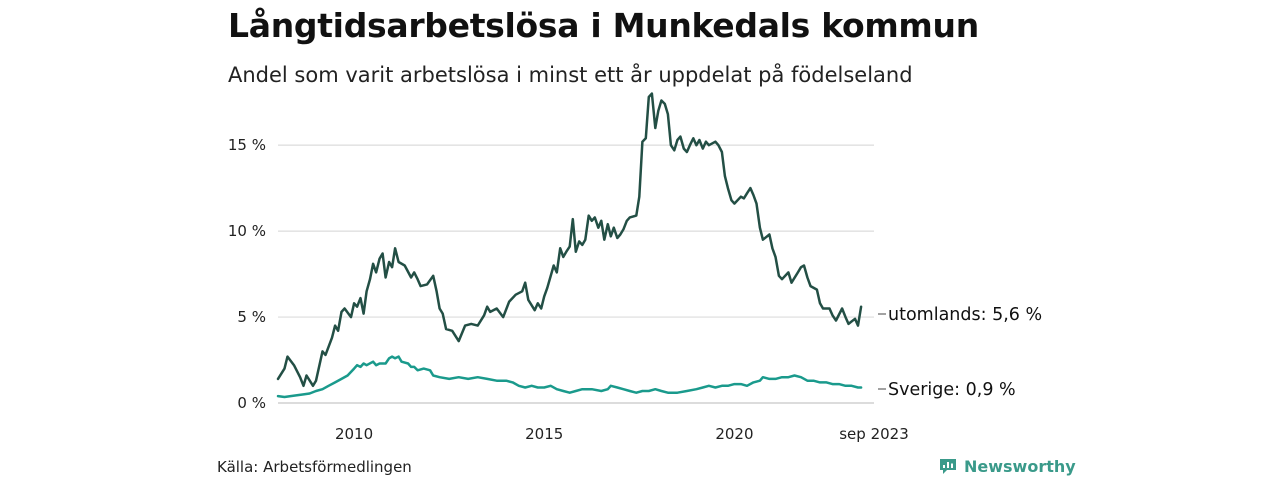 This screenshot has height=480, width=1280. Describe the element at coordinates (247, 274) in the screenshot. I see `y-axis-ticks: 0 % 5 % 10 % 15 %` at that location.